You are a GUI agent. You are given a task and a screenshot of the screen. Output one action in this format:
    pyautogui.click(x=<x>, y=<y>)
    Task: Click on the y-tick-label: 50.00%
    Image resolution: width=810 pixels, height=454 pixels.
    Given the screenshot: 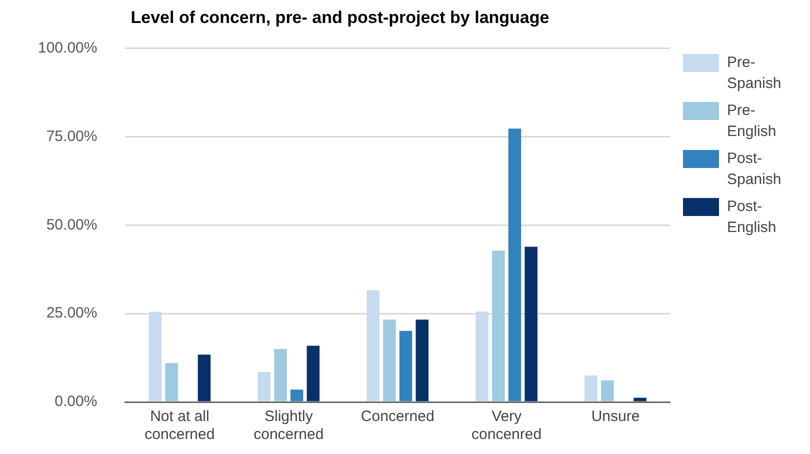 What is the action you would take?
    pyautogui.click(x=72, y=225)
    